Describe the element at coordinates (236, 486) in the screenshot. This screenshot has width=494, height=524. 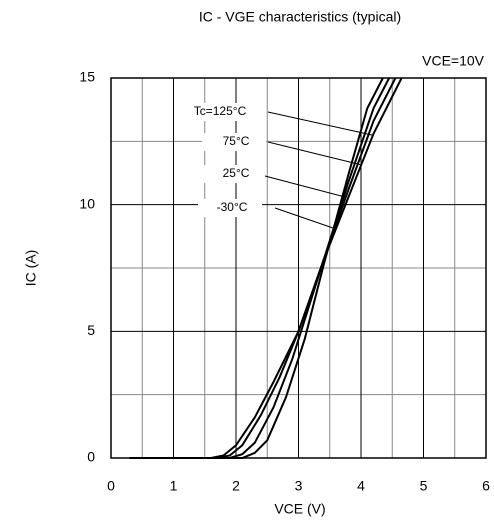
I see `x-tick-label: 2` at that location.